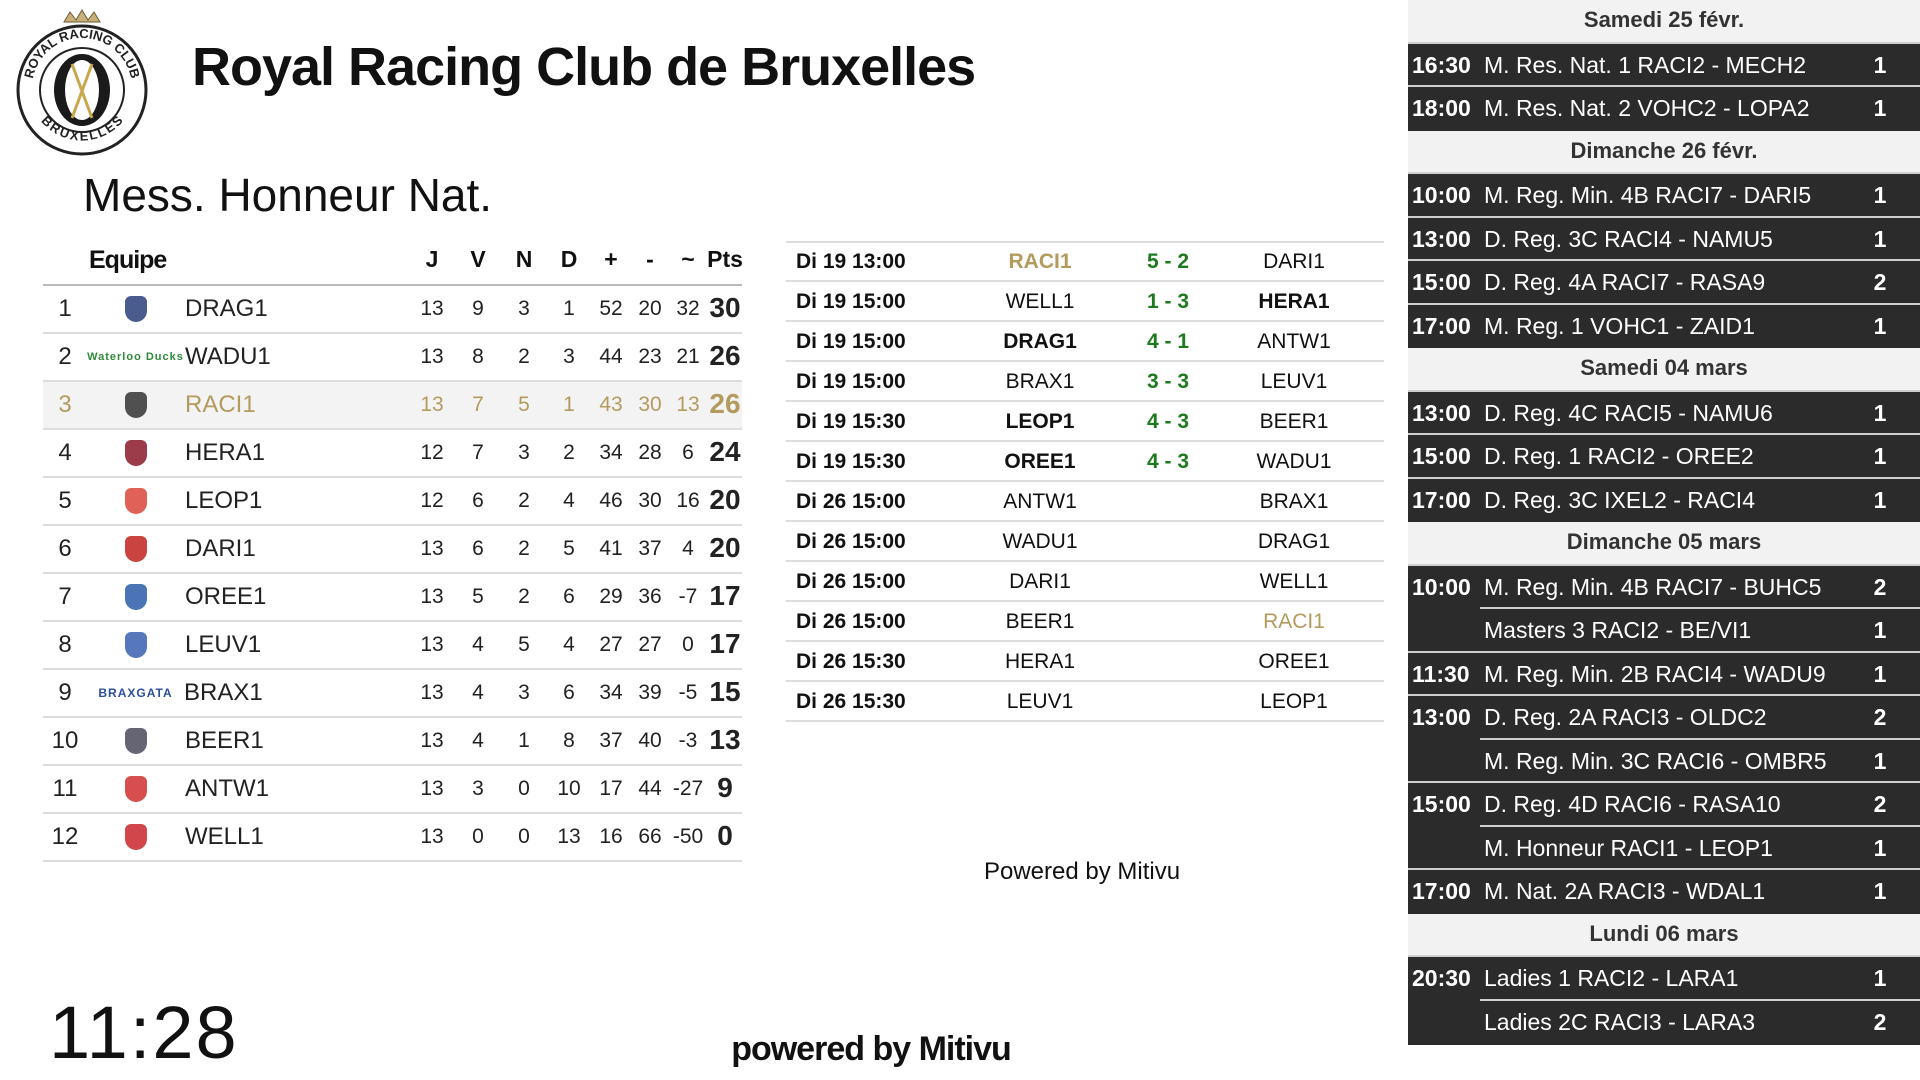 This screenshot has width=1920, height=1080. I want to click on team-name: WELL1, so click(224, 836).